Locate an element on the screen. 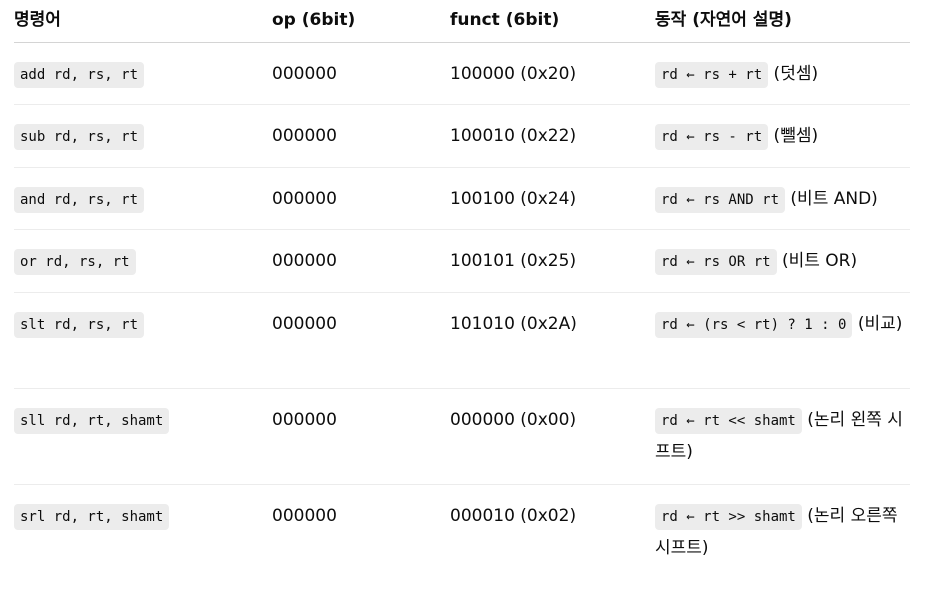 This screenshot has width=937, height=596. header-funct: funct (6bit) is located at coordinates (505, 20).